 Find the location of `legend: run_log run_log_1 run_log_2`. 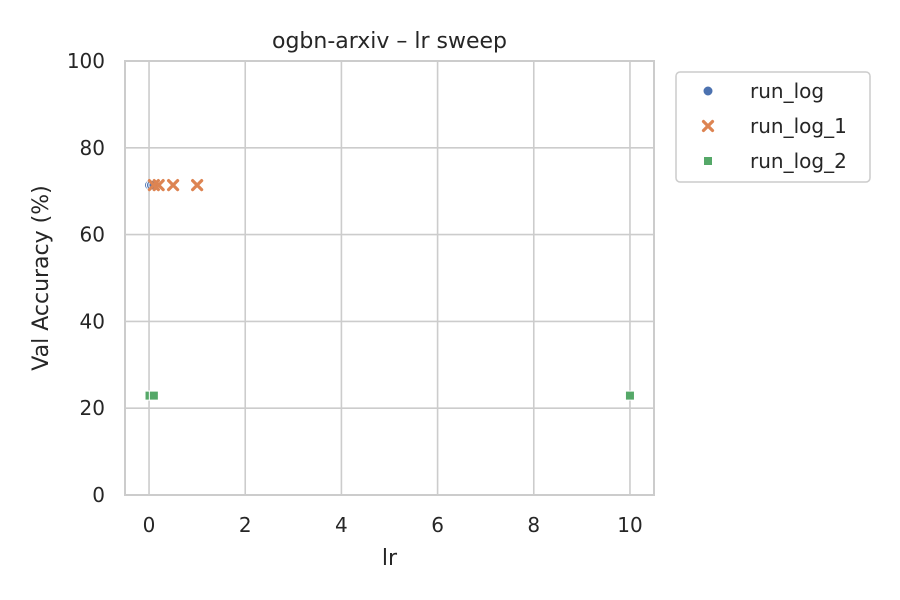

legend: run_log run_log_1 run_log_2 is located at coordinates (773, 127).